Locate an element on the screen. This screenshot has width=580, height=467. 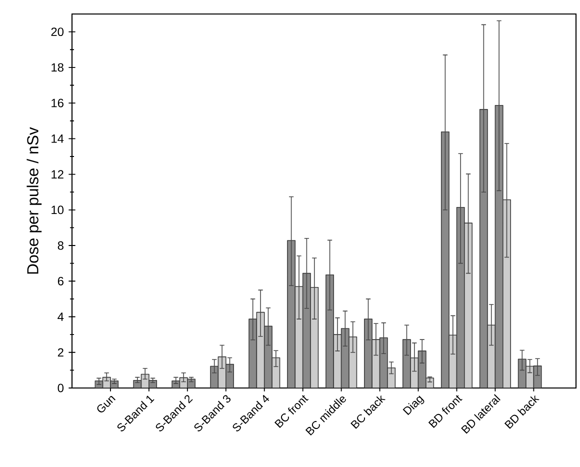
y-tick-label: 12 is located at coordinates (58, 174).